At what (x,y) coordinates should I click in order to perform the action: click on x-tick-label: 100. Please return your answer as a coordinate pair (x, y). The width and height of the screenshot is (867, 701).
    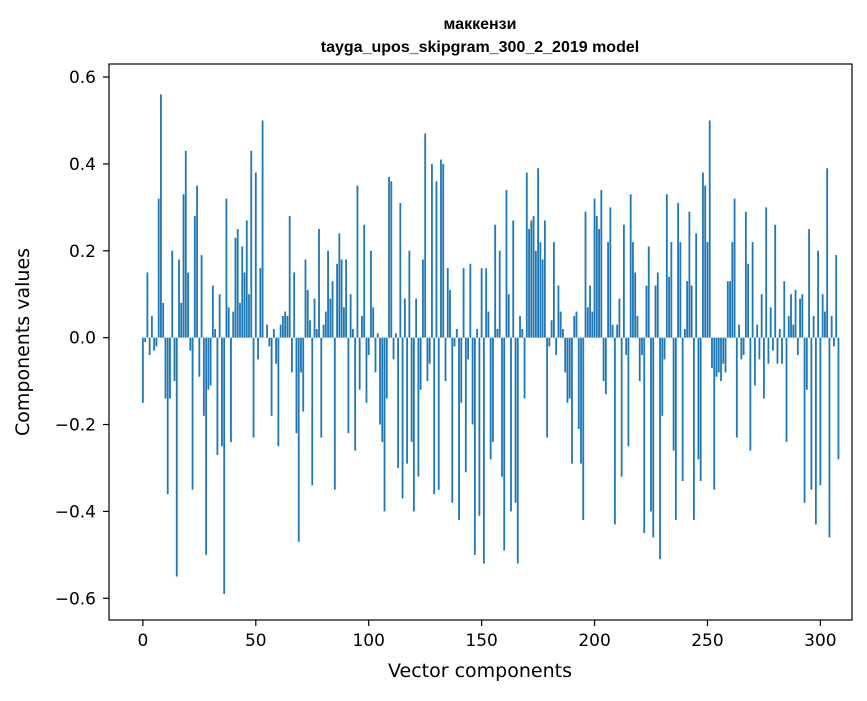
    Looking at the image, I should click on (368, 641).